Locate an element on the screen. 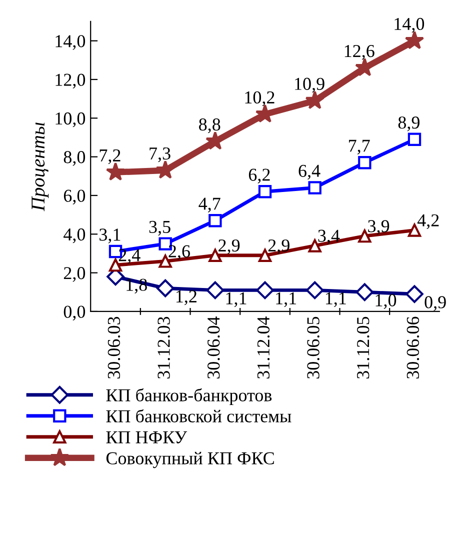 The image size is (453, 537). y-tick-label: 8,0 is located at coordinates (75, 158).